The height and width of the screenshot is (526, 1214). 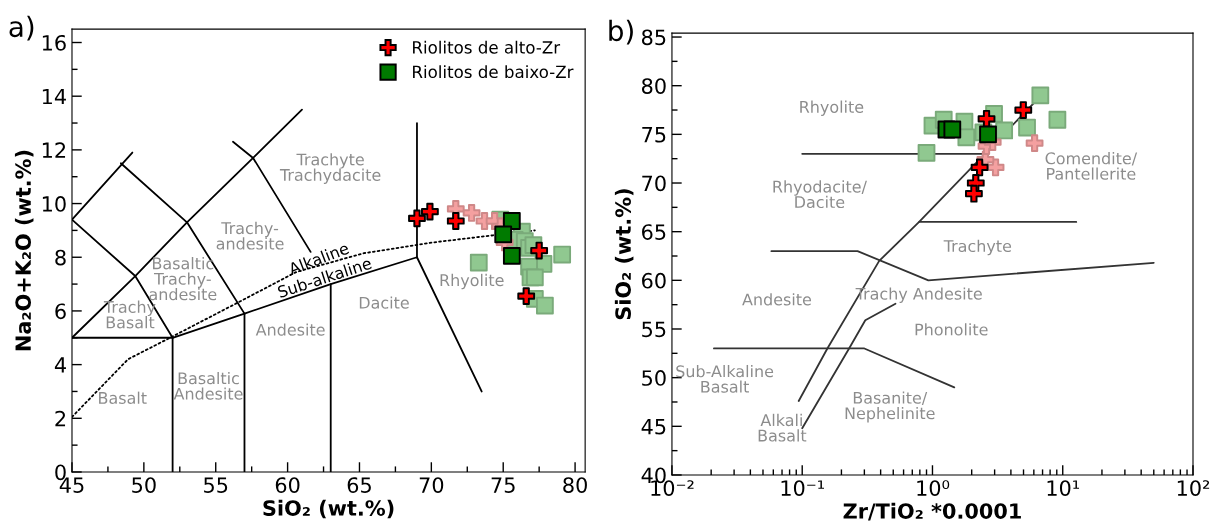 I want to click on y-tick-label: 85, so click(x=653, y=37).